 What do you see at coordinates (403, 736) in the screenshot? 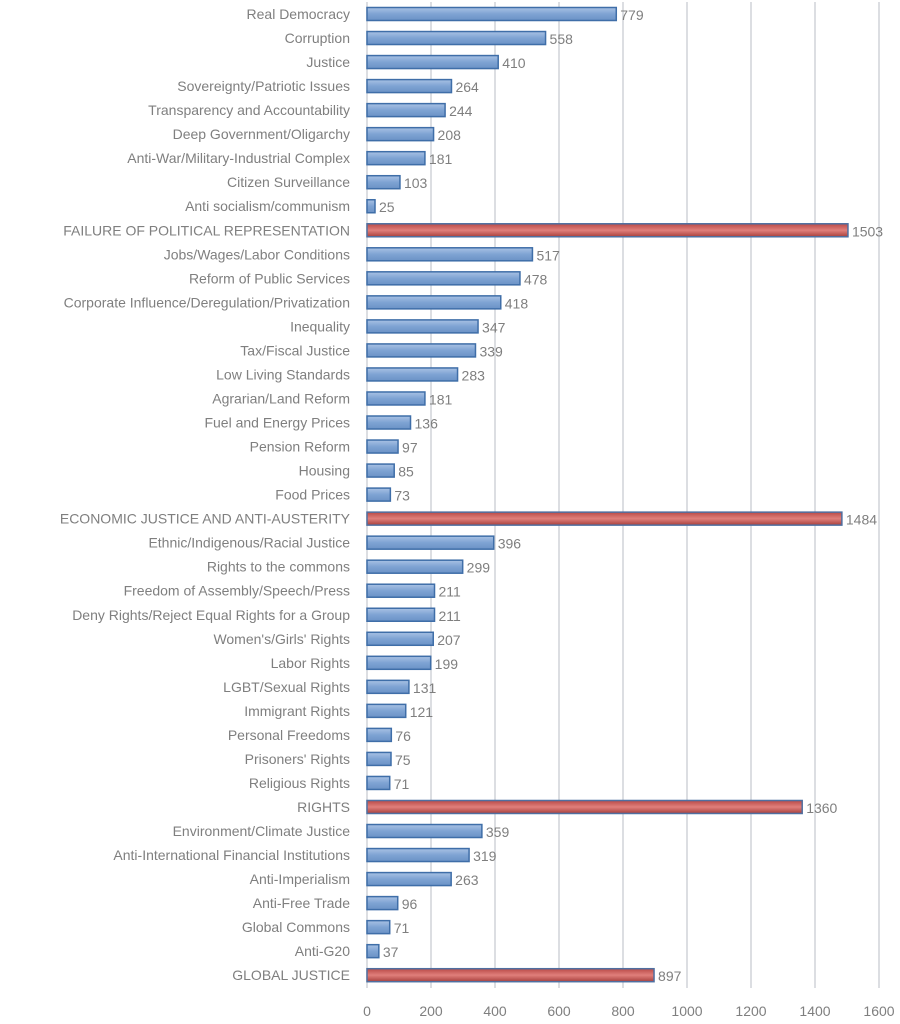
I see `data-label: 76` at bounding box center [403, 736].